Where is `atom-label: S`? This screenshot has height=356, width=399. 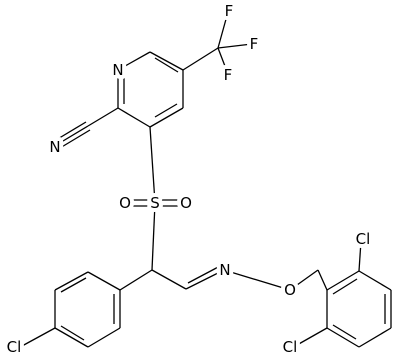
atom-label: S is located at coordinates (155, 203).